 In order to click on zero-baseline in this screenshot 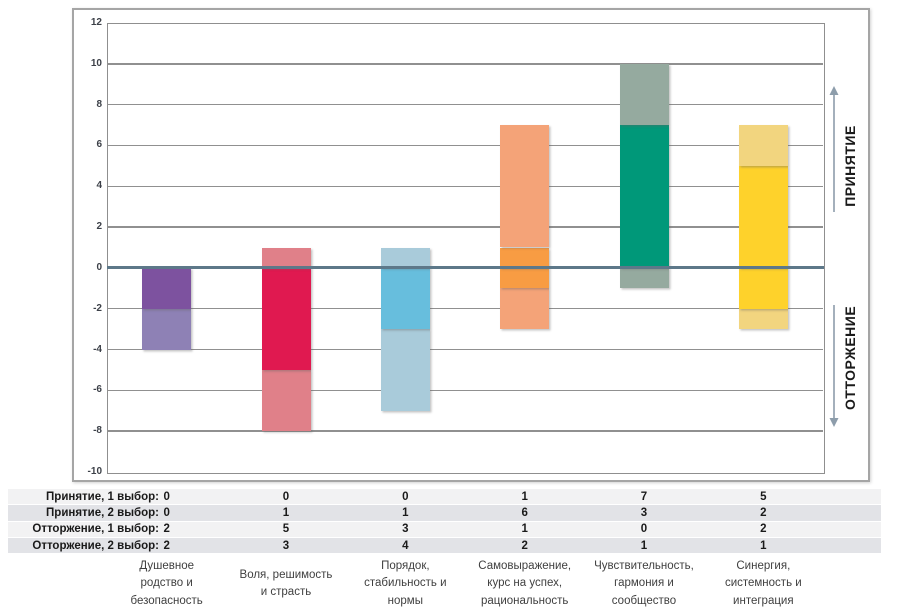, I will do `click(465, 268)`.